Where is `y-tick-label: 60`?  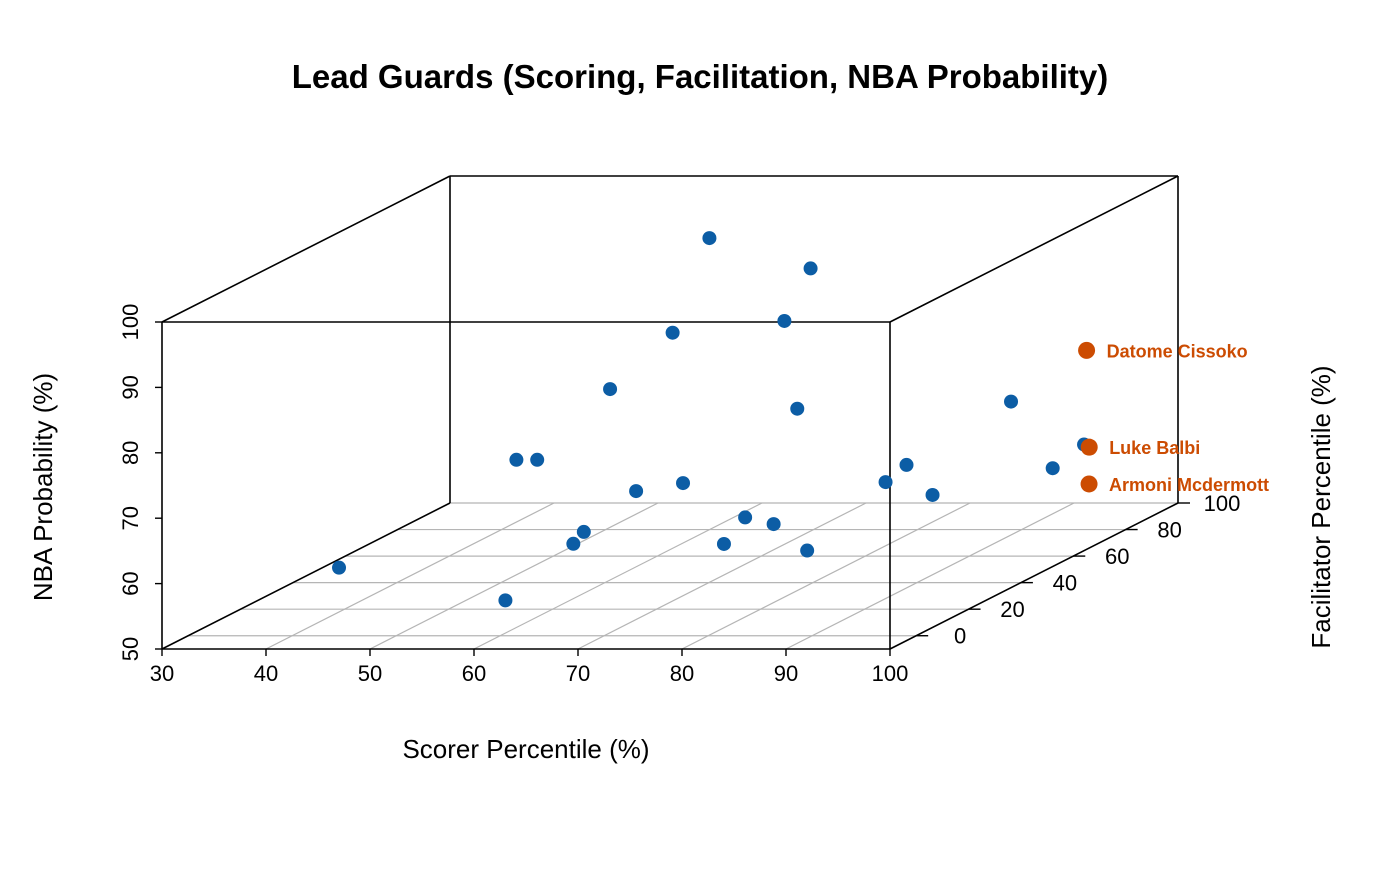 y-tick-label: 60 is located at coordinates (1117, 556).